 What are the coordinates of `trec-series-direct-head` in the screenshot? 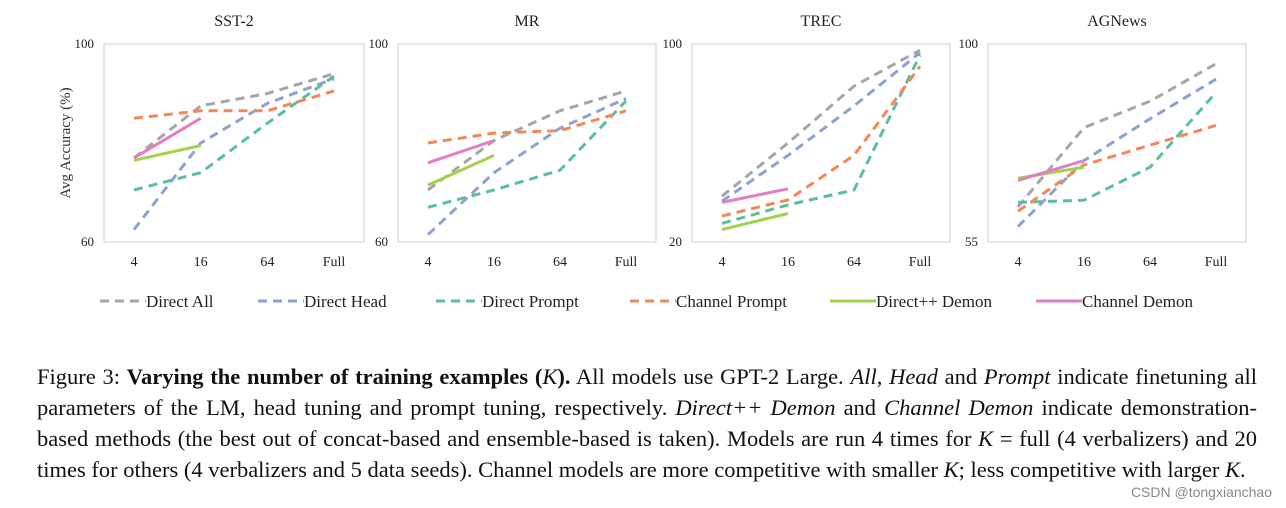 It's located at (821, 127).